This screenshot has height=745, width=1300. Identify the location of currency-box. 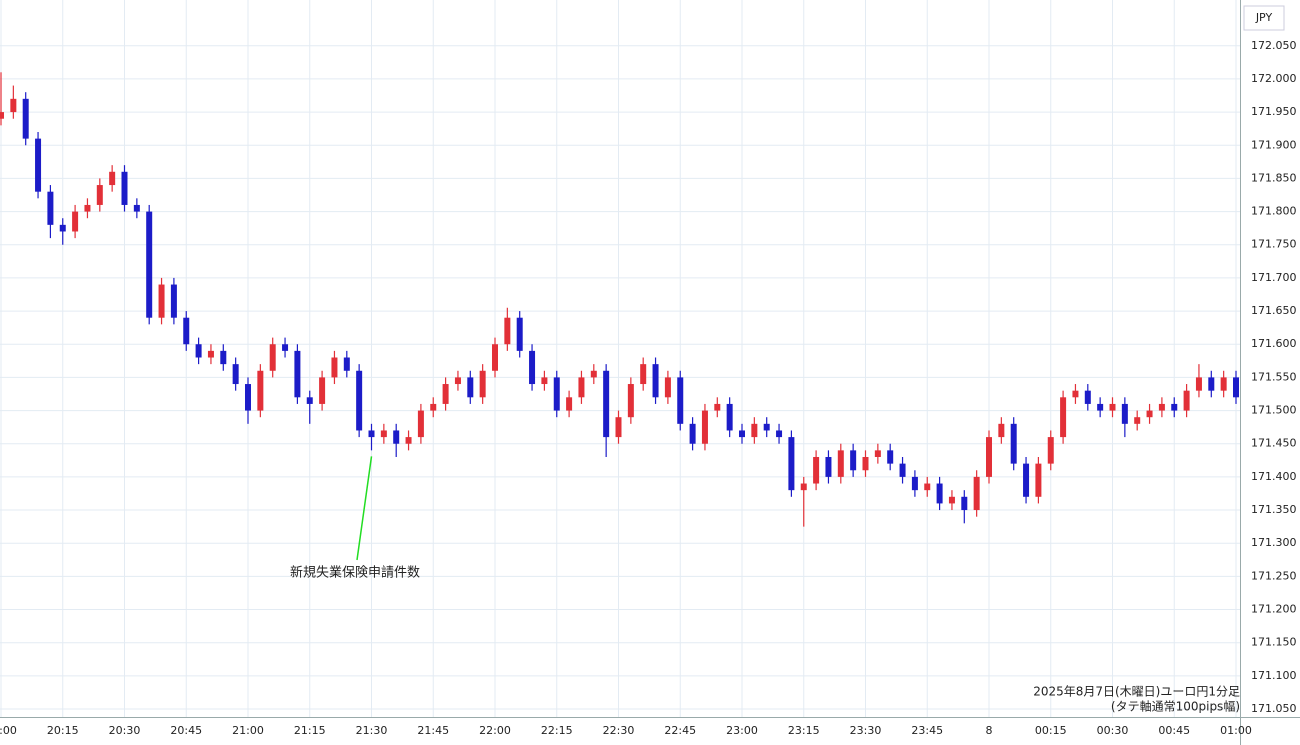
(1264, 18).